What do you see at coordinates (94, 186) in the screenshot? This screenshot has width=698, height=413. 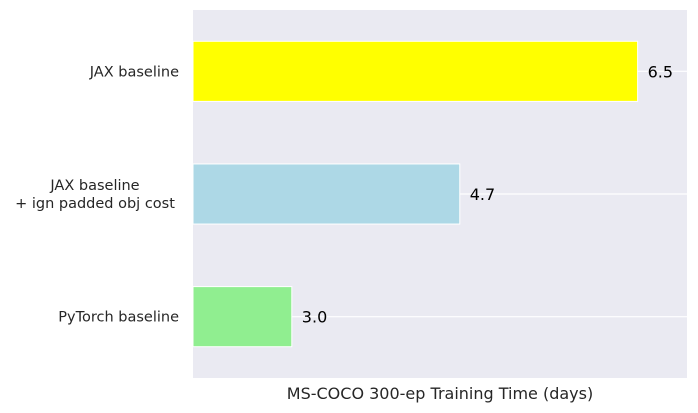 I see `y-tick-label-line: JAX baseline` at bounding box center [94, 186].